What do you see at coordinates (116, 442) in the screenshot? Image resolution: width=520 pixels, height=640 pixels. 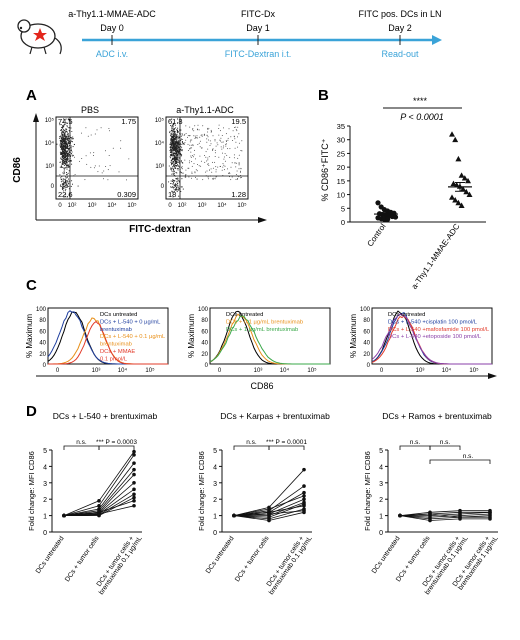 I see `sig-label: *** P = 0.0003` at bounding box center [116, 442].